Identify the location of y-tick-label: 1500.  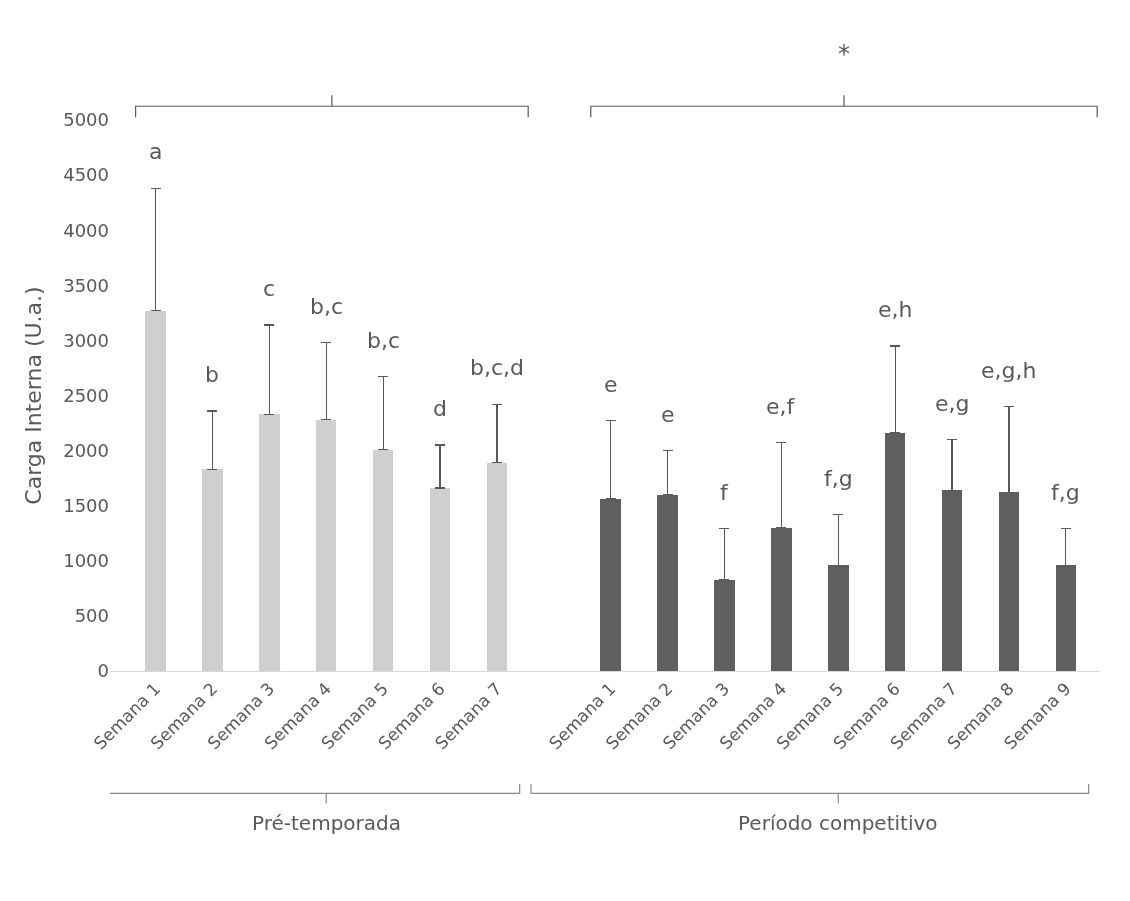
(86, 505).